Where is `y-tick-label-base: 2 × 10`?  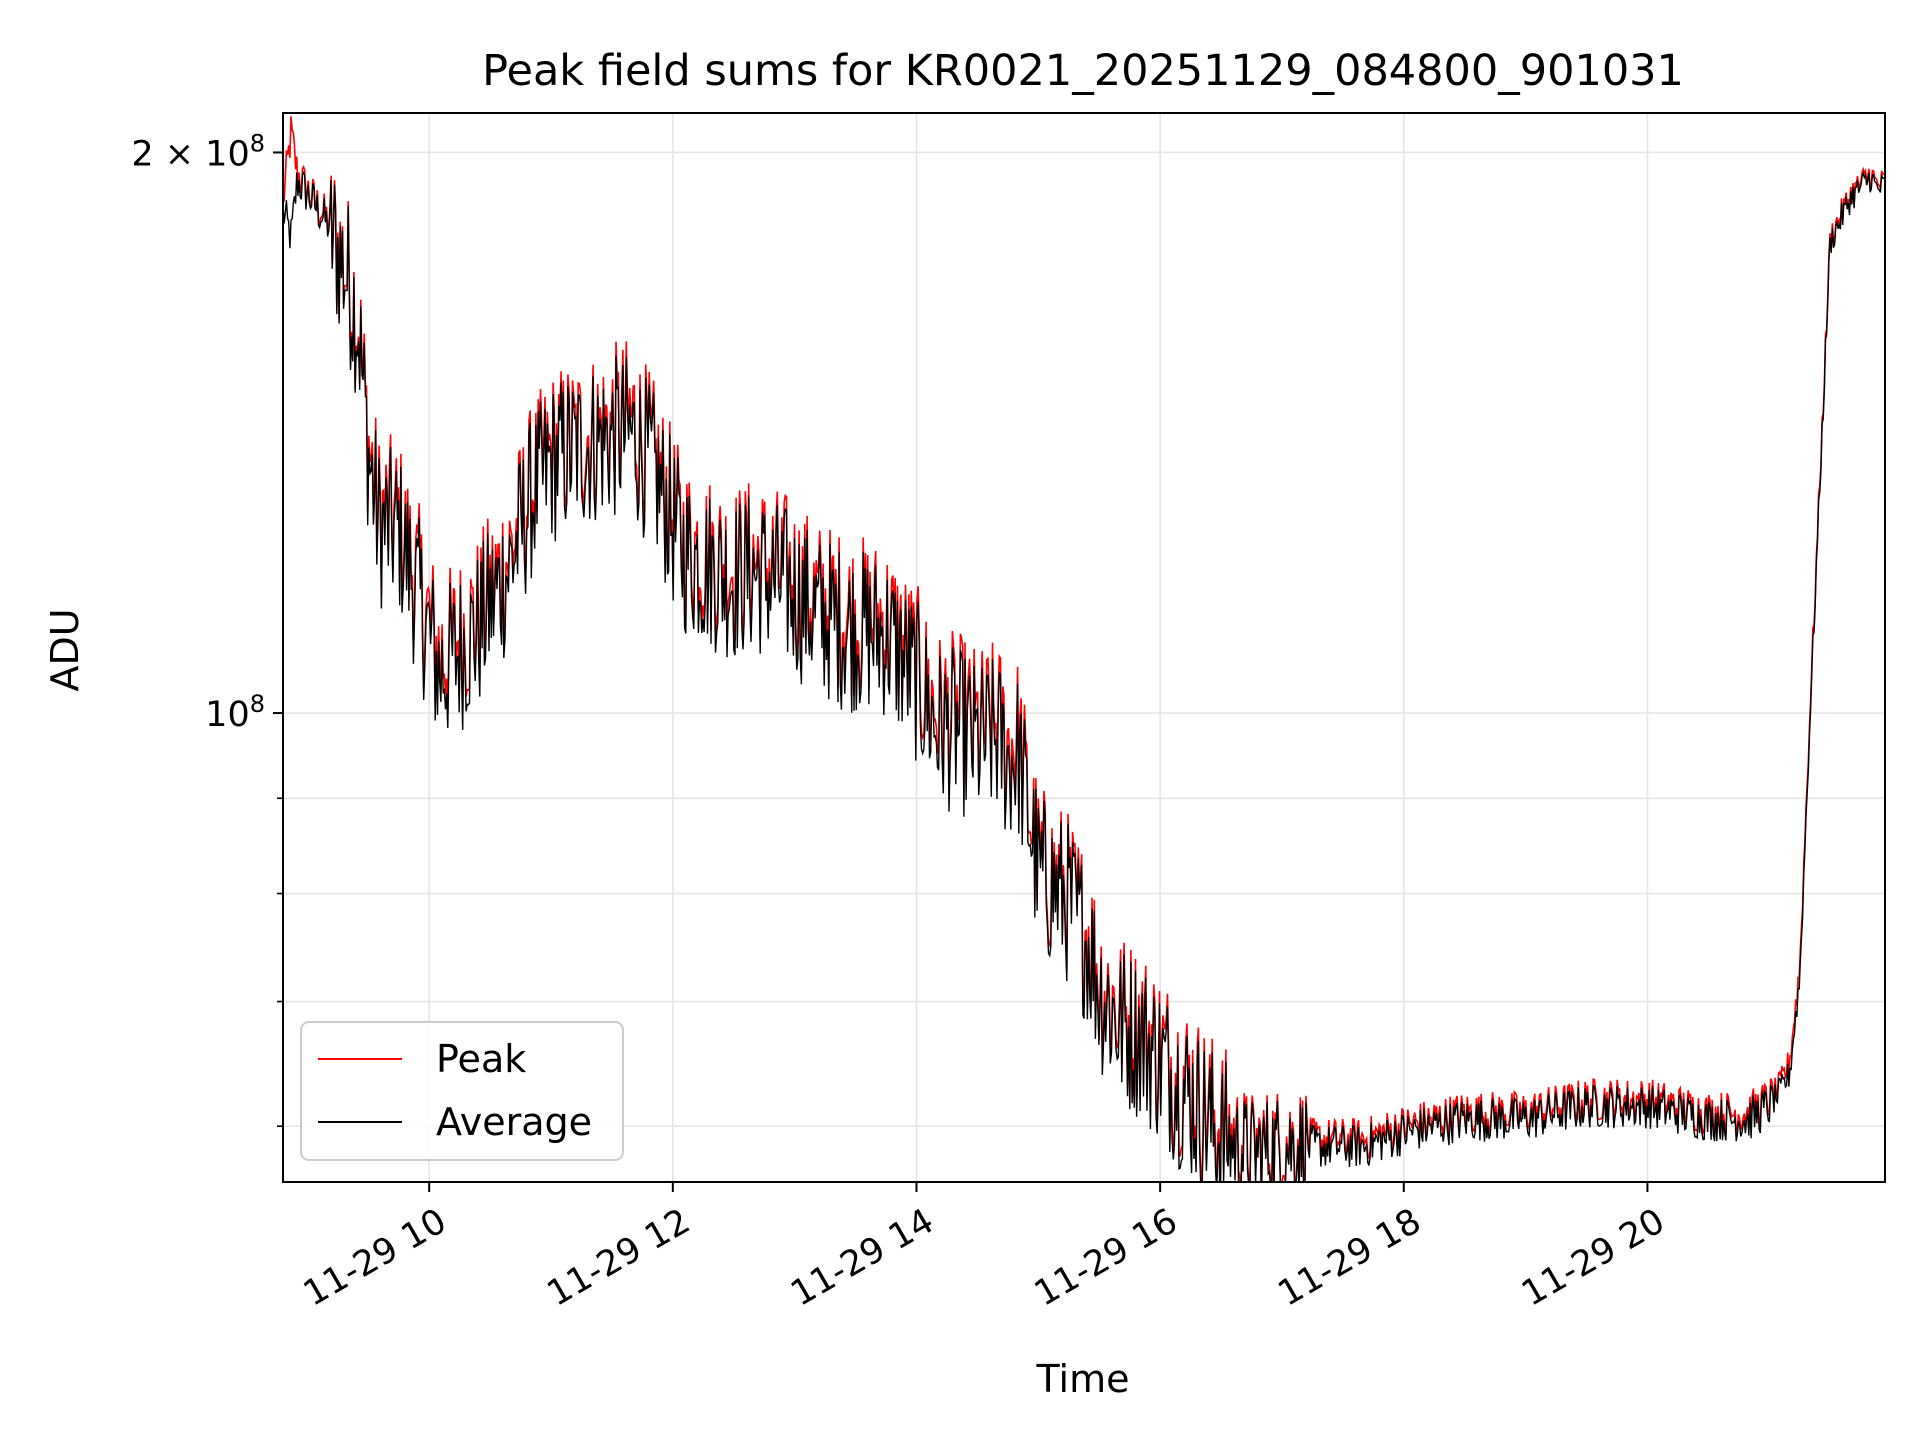 y-tick-label-base: 2 × 10 is located at coordinates (190, 154).